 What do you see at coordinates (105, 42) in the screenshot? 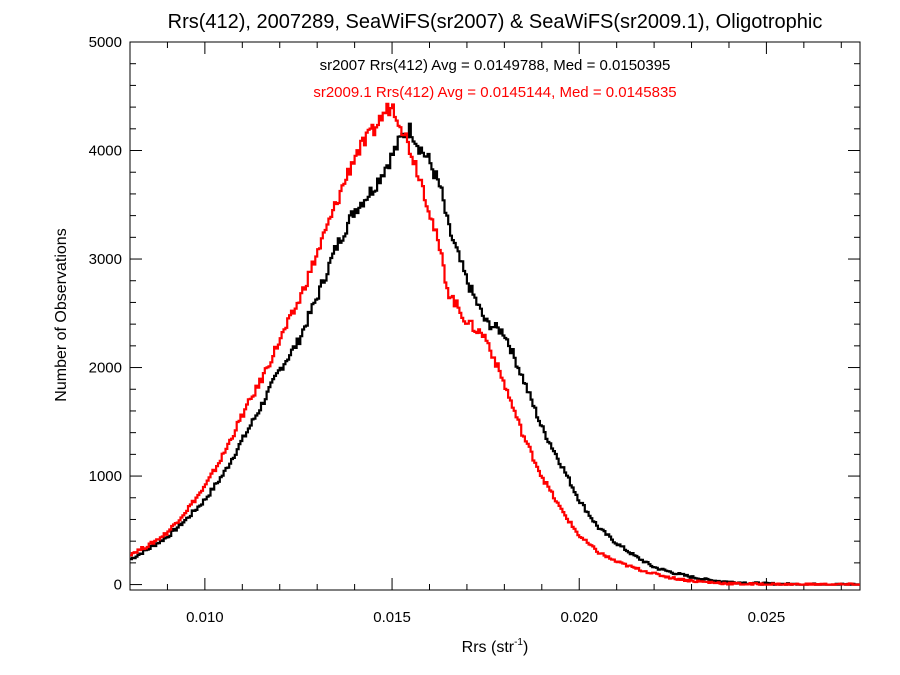
I see `y-tick-label: 5000` at bounding box center [105, 42].